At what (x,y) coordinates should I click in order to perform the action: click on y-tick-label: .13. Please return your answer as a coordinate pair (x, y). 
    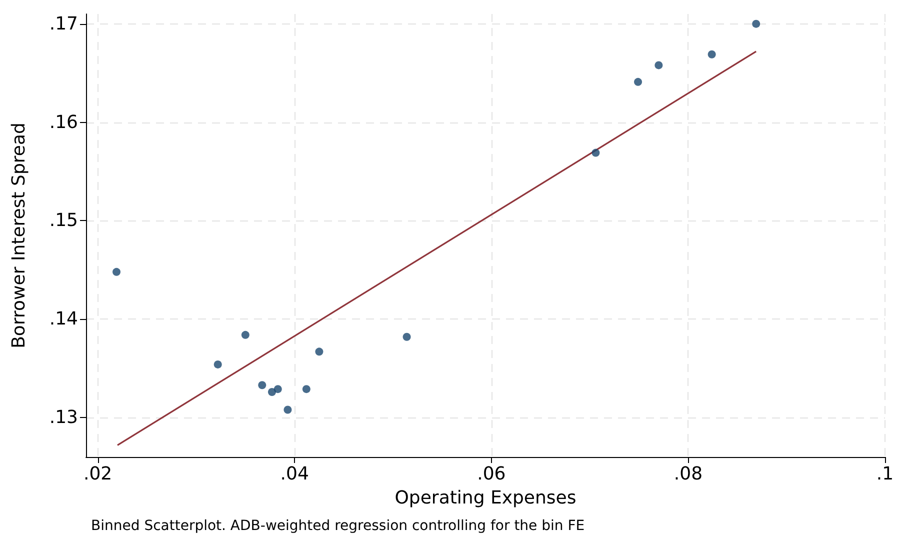
    Looking at the image, I should click on (63, 417).